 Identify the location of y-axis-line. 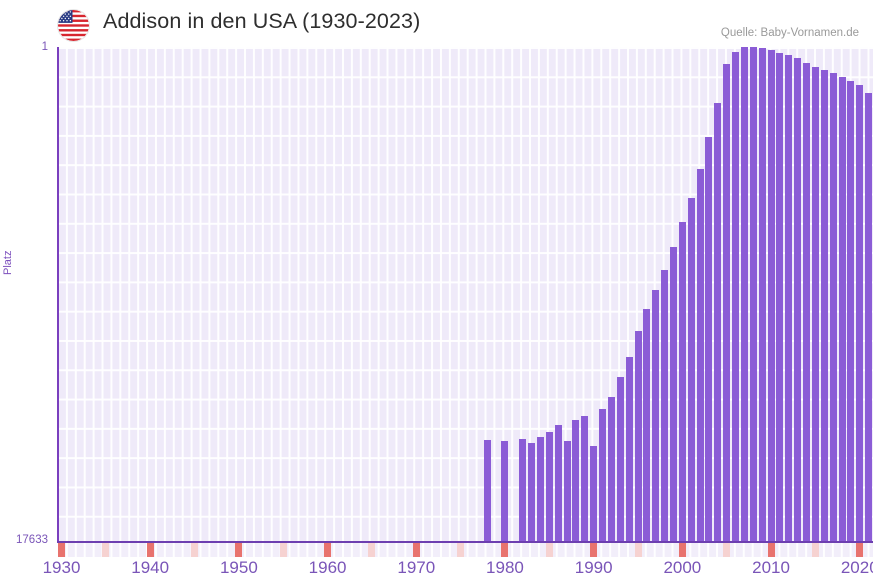
(58, 295).